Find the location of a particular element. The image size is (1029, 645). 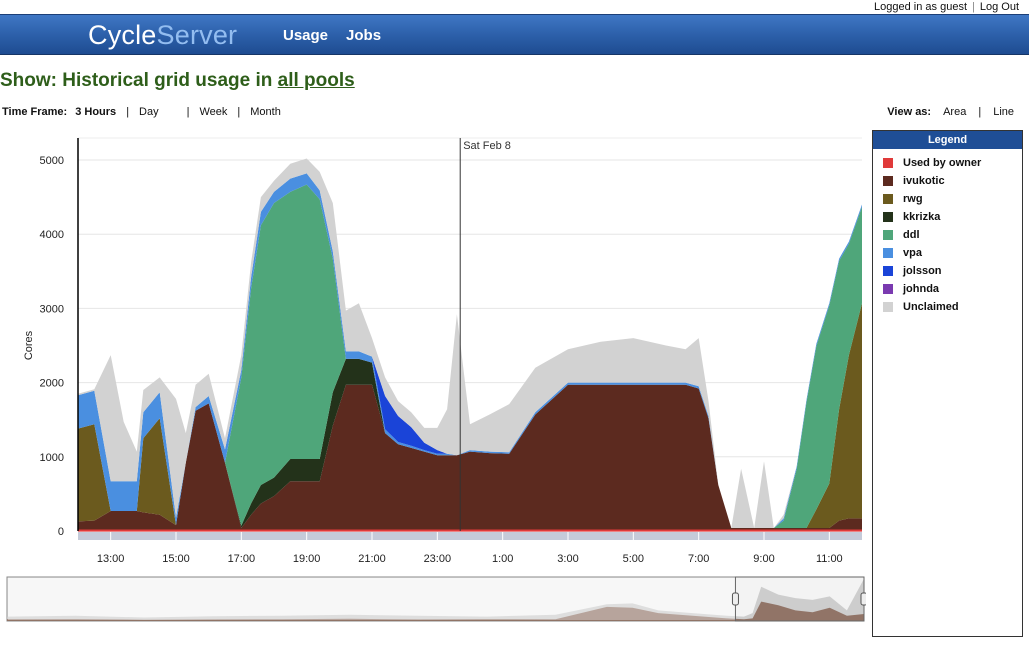

nav-jobs-link: Jobs is located at coordinates (364, 35).